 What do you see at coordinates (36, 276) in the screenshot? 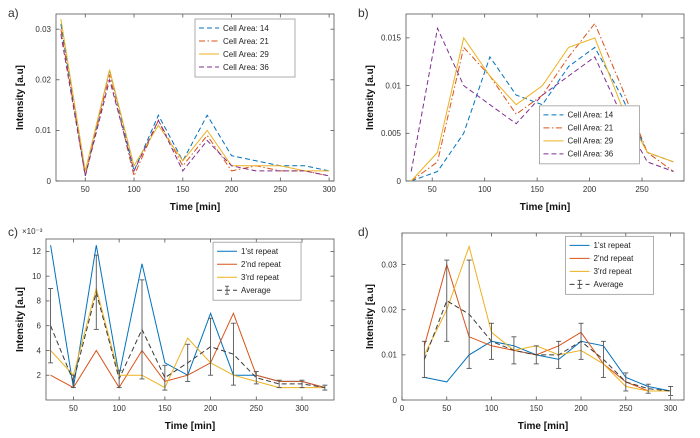
I see `svg-text: 10` at bounding box center [36, 276].